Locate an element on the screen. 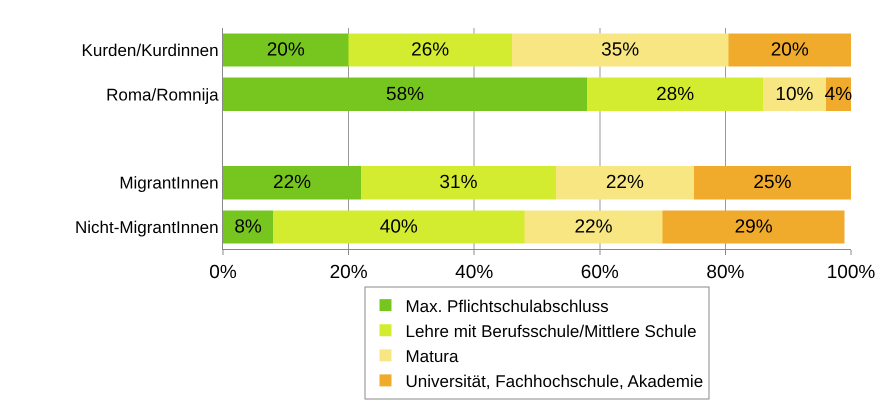 The width and height of the screenshot is (893, 412). data-label: 26% is located at coordinates (430, 50).